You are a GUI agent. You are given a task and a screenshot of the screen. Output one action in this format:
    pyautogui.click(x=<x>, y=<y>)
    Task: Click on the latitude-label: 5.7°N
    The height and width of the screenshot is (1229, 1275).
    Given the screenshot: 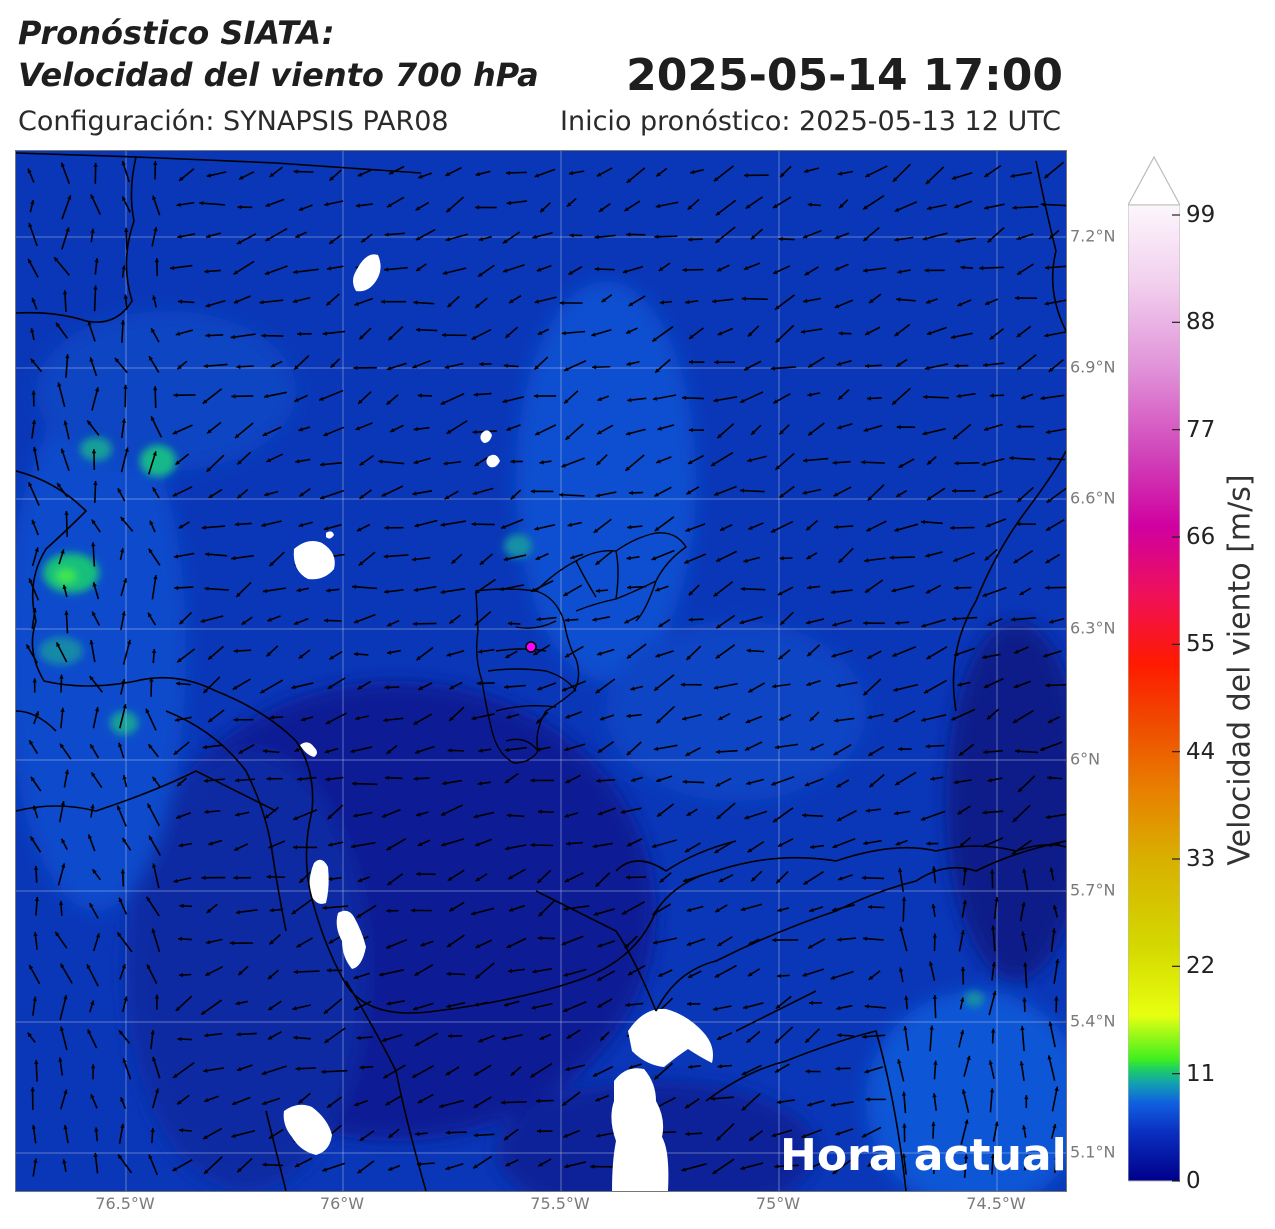 What is the action you would take?
    pyautogui.click(x=1093, y=890)
    